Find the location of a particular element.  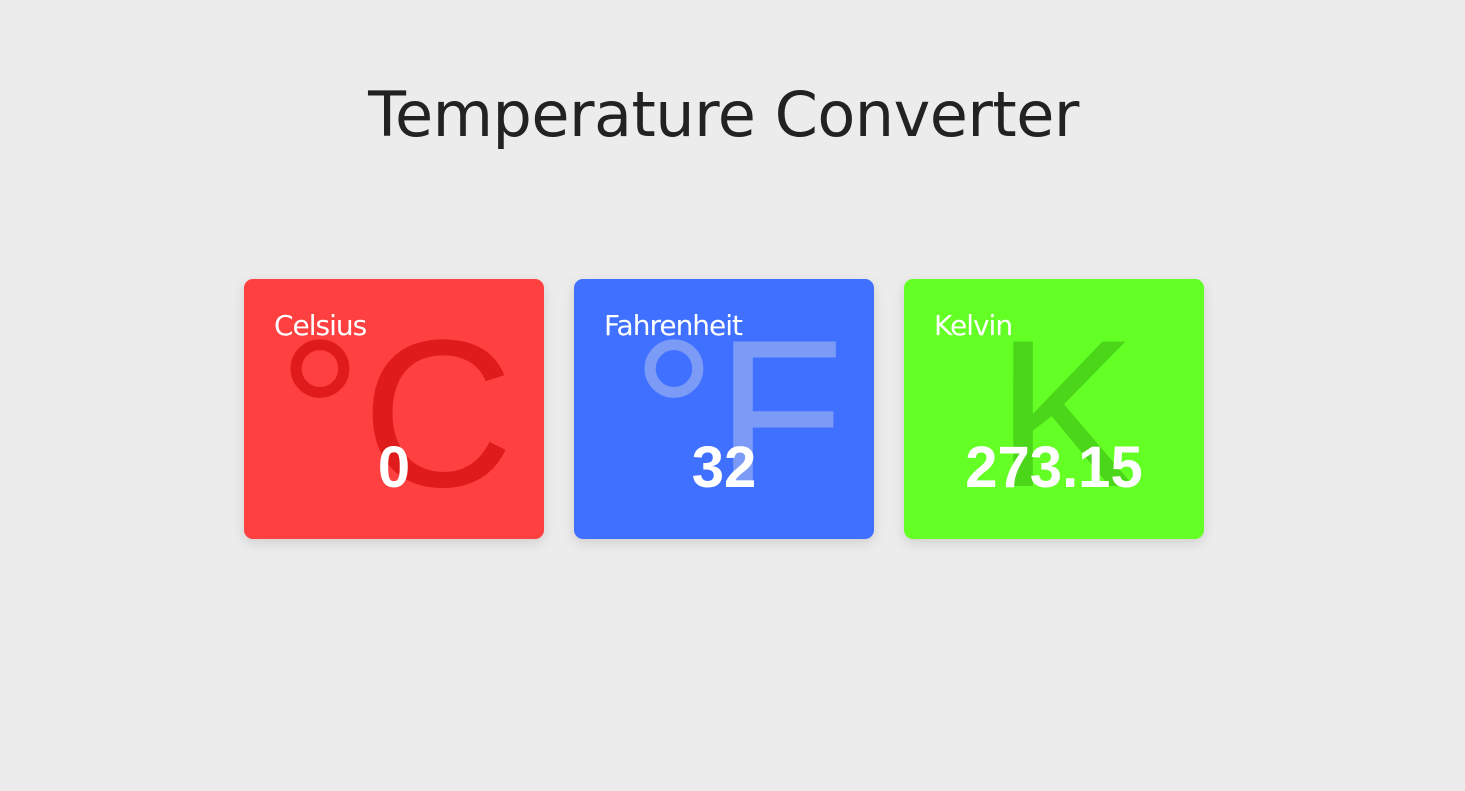

kelvin-card: K Kelvin is located at coordinates (1054, 409).